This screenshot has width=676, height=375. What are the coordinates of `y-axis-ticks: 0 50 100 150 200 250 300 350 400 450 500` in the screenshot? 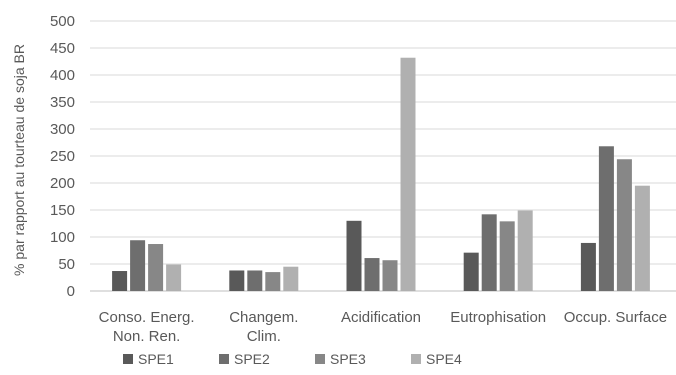 It's located at (62, 156).